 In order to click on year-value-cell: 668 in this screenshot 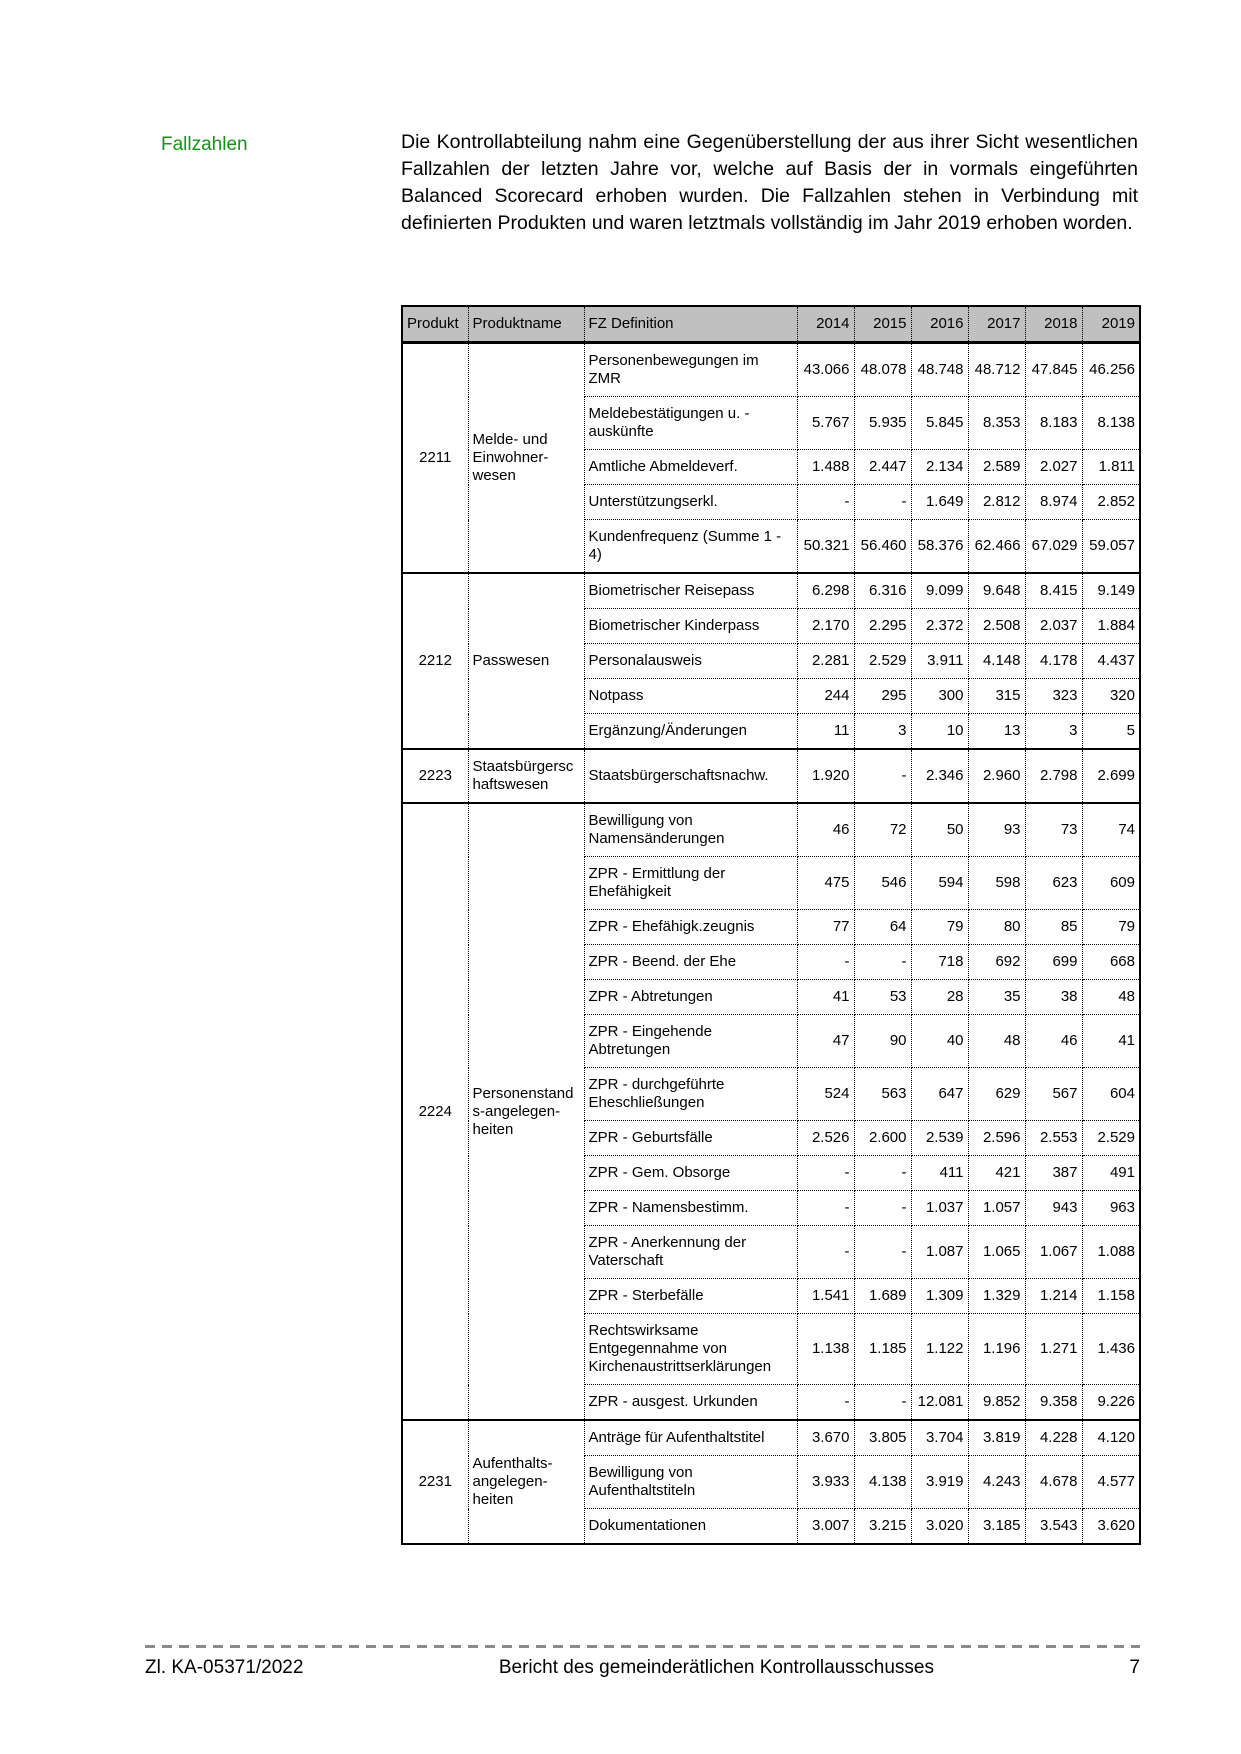, I will do `click(1111, 962)`.